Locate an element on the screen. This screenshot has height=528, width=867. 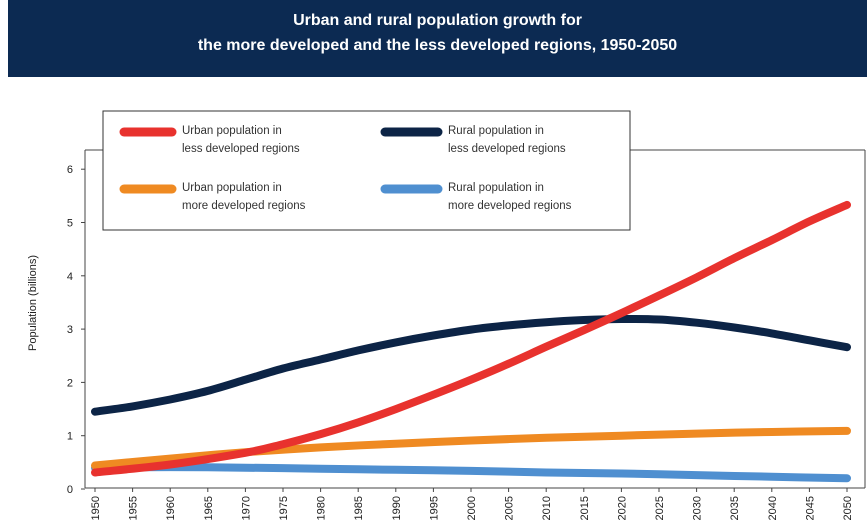
x-tick-label: 1980 is located at coordinates (322, 508).